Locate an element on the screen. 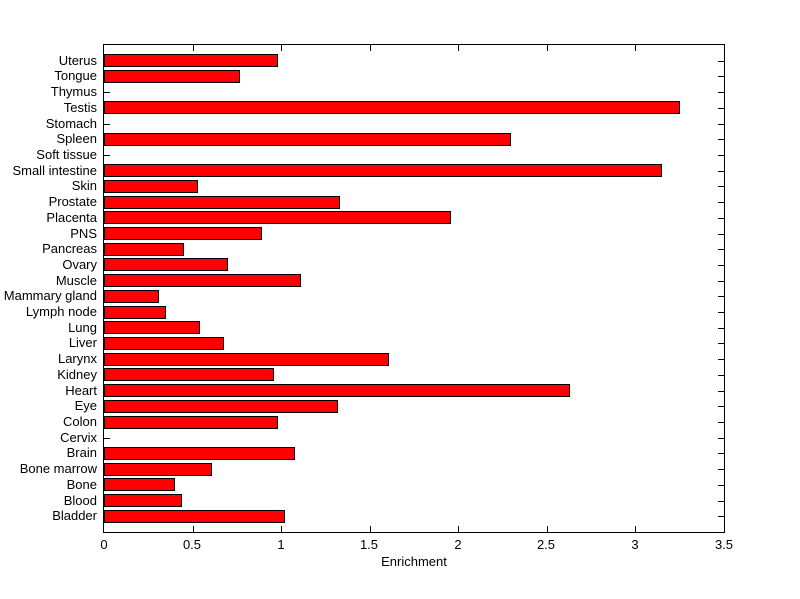 The height and width of the screenshot is (599, 800). y-tick-right-cervix is located at coordinates (721, 438).